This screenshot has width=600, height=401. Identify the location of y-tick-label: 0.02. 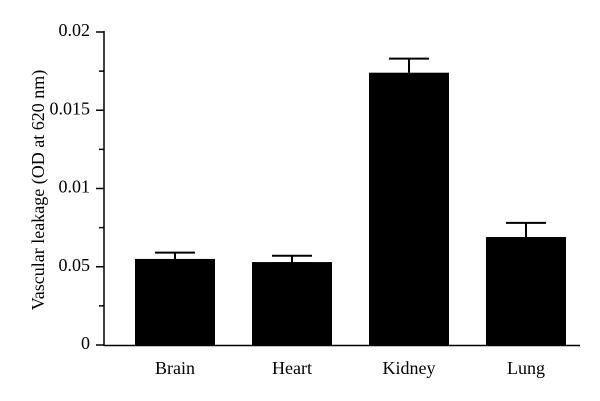
(75, 30).